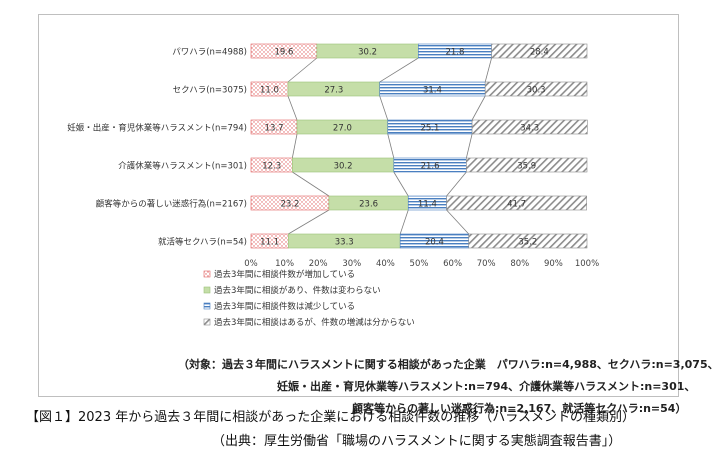 The height and width of the screenshot is (462, 724). I want to click on data-label: 31.4, so click(432, 91).